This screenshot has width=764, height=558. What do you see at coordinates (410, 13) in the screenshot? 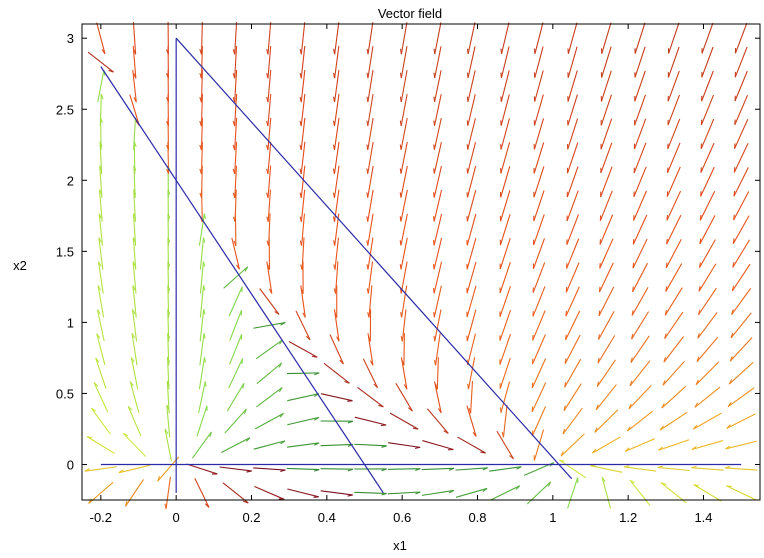
I see `chart-title: Vector field` at bounding box center [410, 13].